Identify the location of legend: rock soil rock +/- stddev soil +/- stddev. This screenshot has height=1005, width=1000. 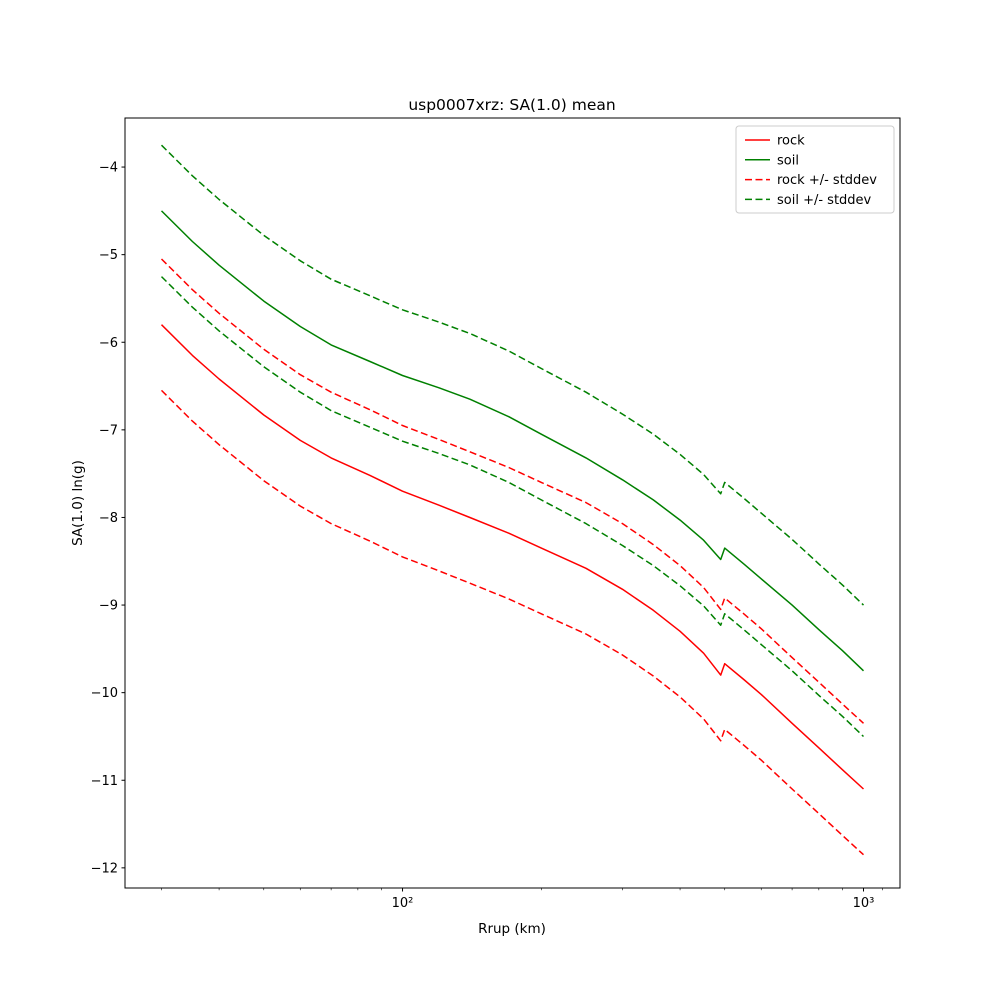
(815, 169).